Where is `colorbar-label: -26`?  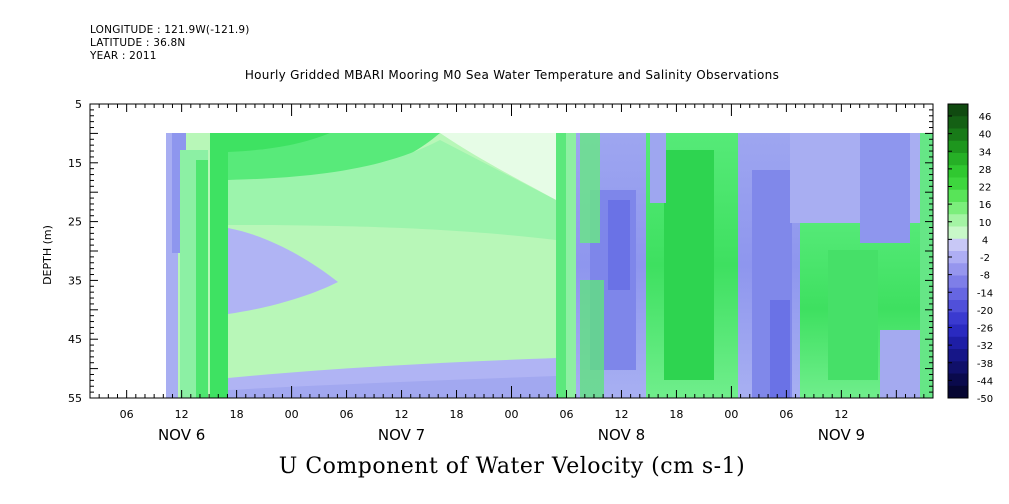 colorbar-label: -26 is located at coordinates (985, 329).